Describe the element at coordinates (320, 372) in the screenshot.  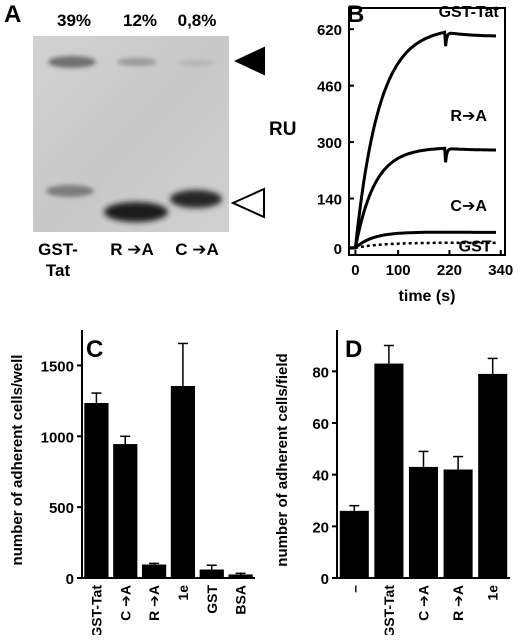
I see `y-tick-label: 80` at that location.